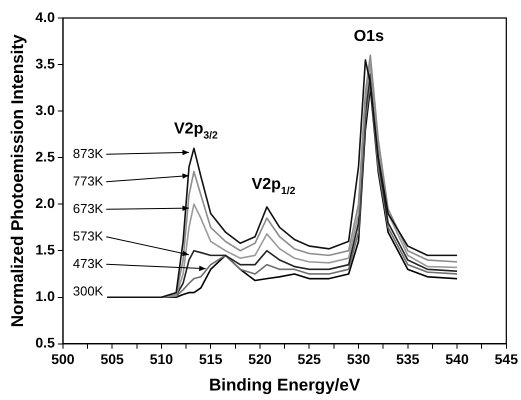 The width and height of the screenshot is (521, 400). Describe the element at coordinates (45, 296) in the screenshot. I see `y-tick-label: 1.0` at that location.